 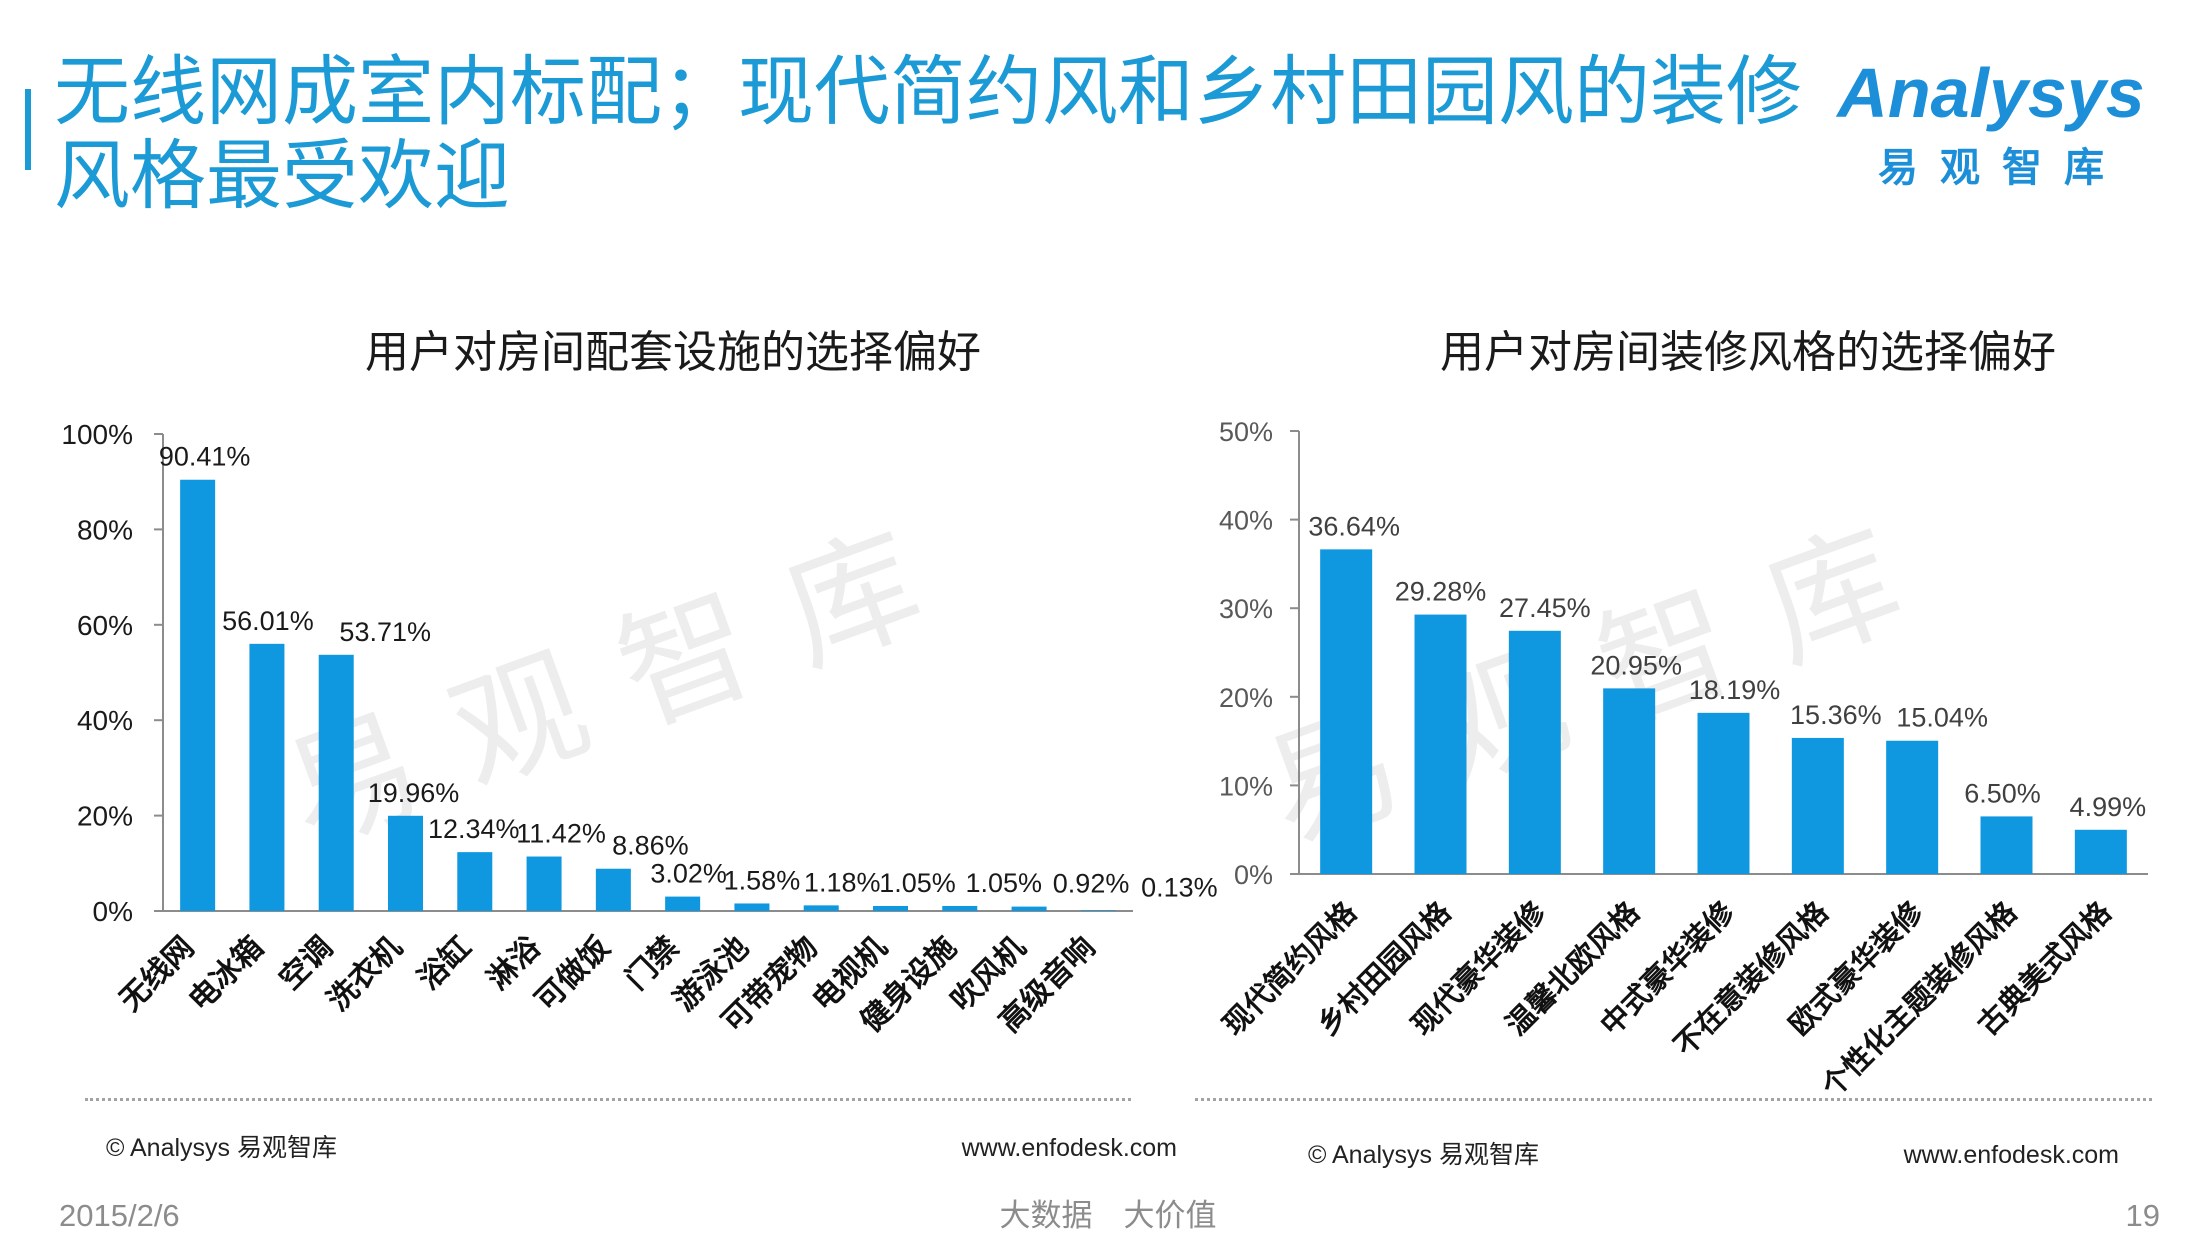 What do you see at coordinates (1108, 1215) in the screenshot?
I see `footer-slogan: 大数据 大价值` at bounding box center [1108, 1215].